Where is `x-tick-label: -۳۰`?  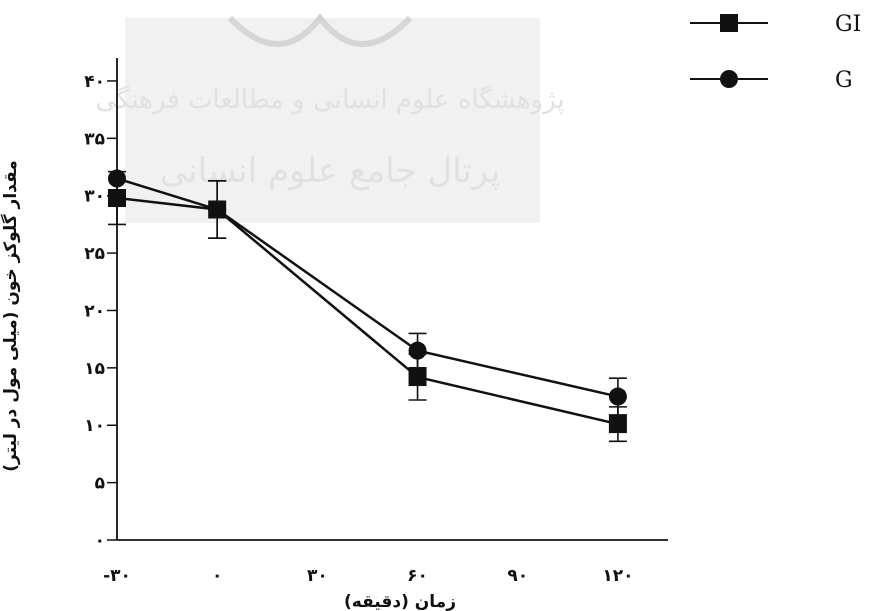 x-tick-label: -۳۰ is located at coordinates (117, 576).